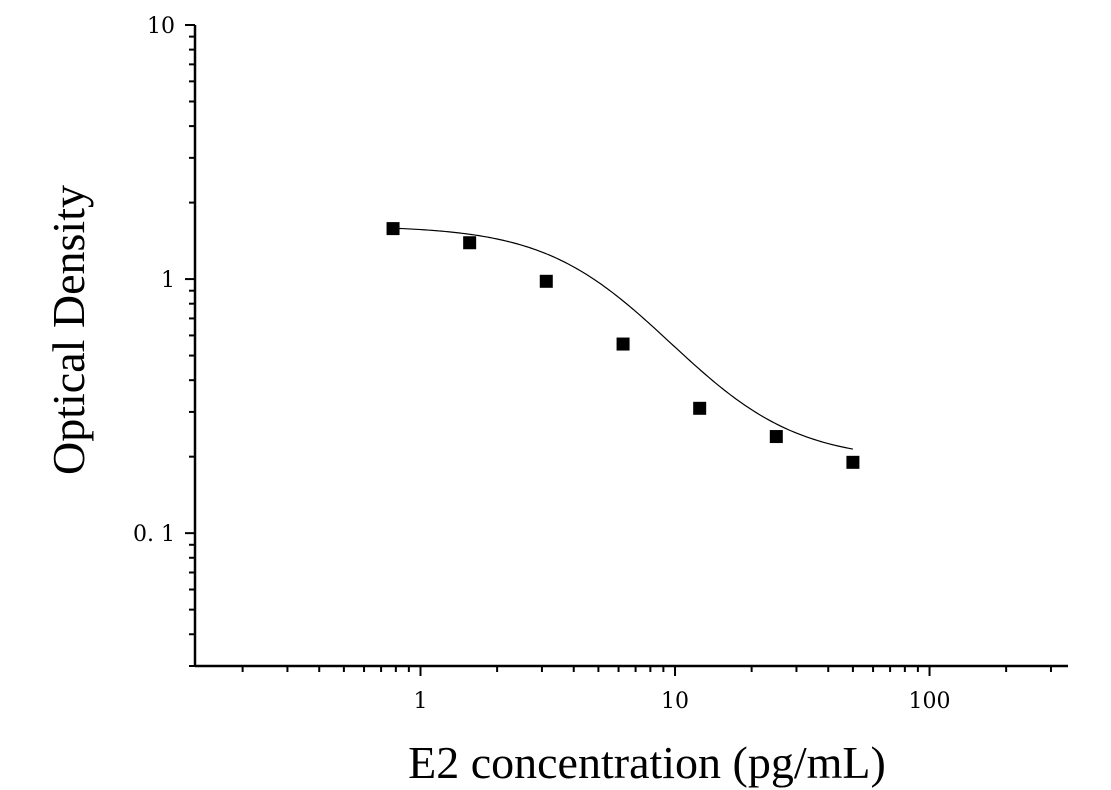  What do you see at coordinates (646, 671) in the screenshot?
I see `x-ticks` at bounding box center [646, 671].